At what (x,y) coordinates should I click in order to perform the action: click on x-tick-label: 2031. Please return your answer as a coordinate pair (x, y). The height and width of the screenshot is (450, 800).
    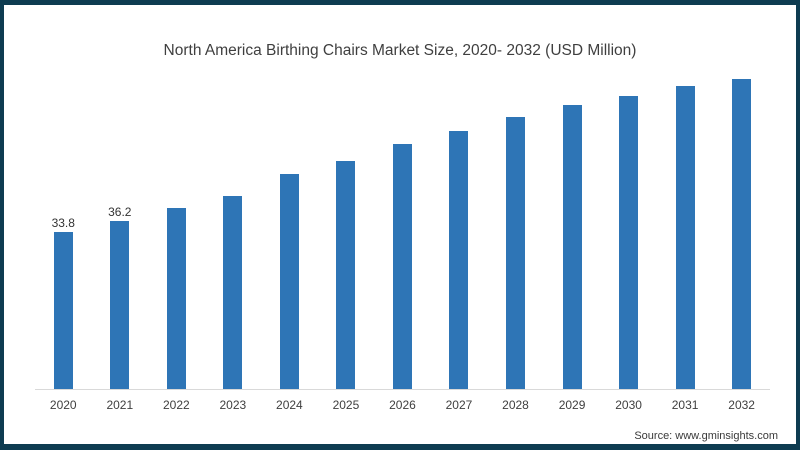
    Looking at the image, I should click on (685, 405).